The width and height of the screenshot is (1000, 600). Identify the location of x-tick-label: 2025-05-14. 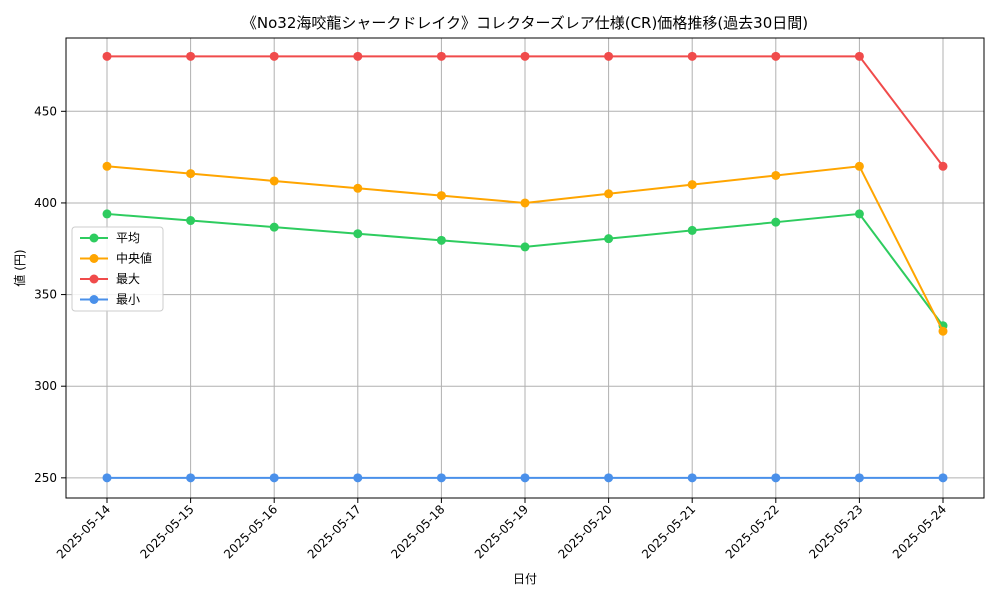
(83, 531).